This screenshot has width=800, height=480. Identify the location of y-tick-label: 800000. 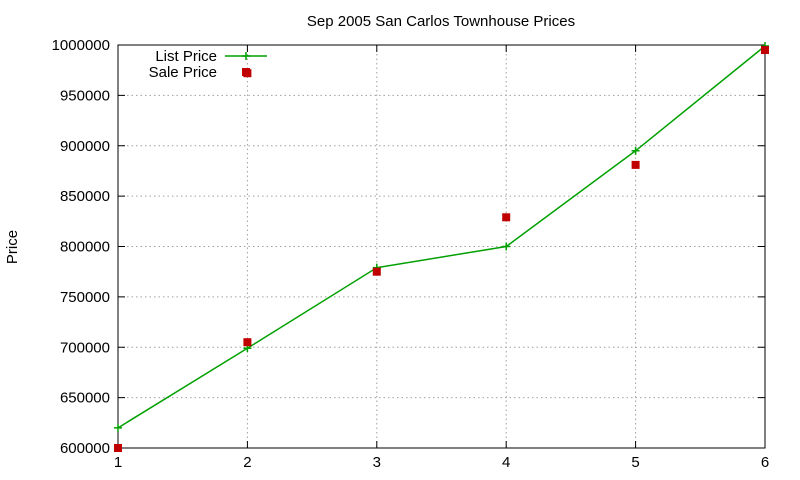
(85, 247).